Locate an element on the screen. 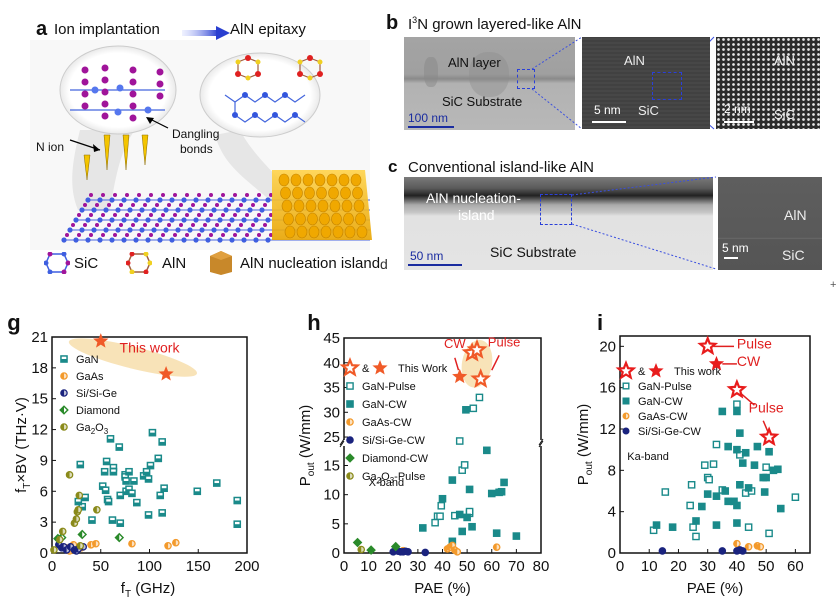 The width and height of the screenshot is (836, 610). y-tick-label: 21 is located at coordinates (39, 337).